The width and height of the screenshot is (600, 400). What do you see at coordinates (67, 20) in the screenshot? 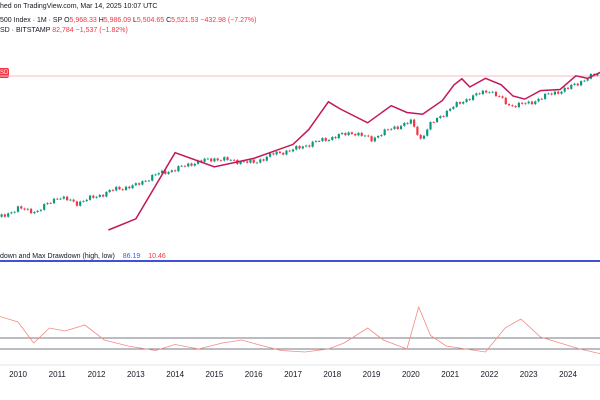
I see `spx-open-label: O` at bounding box center [67, 20].